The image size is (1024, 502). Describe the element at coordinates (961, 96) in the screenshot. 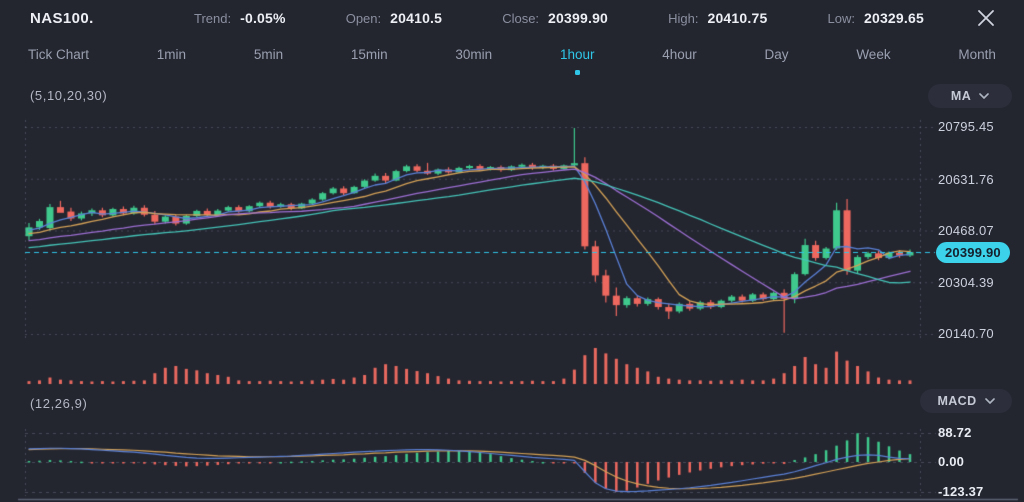

I see `ma-dropdown-label: MA` at that location.